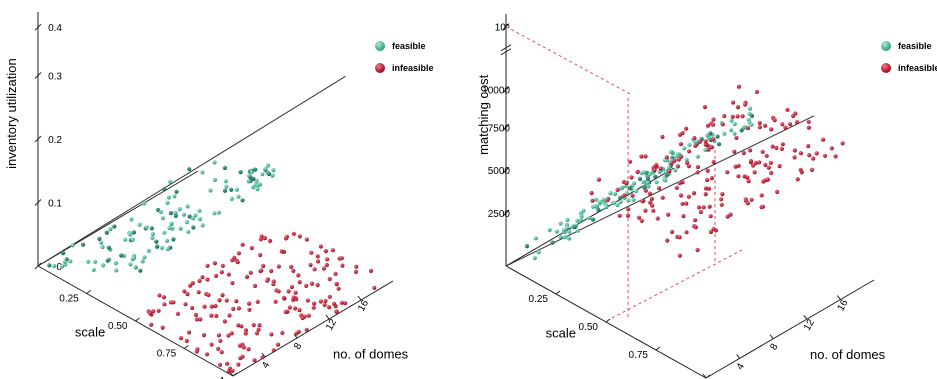  I want to click on y-tick-label: 8, so click(298, 346).